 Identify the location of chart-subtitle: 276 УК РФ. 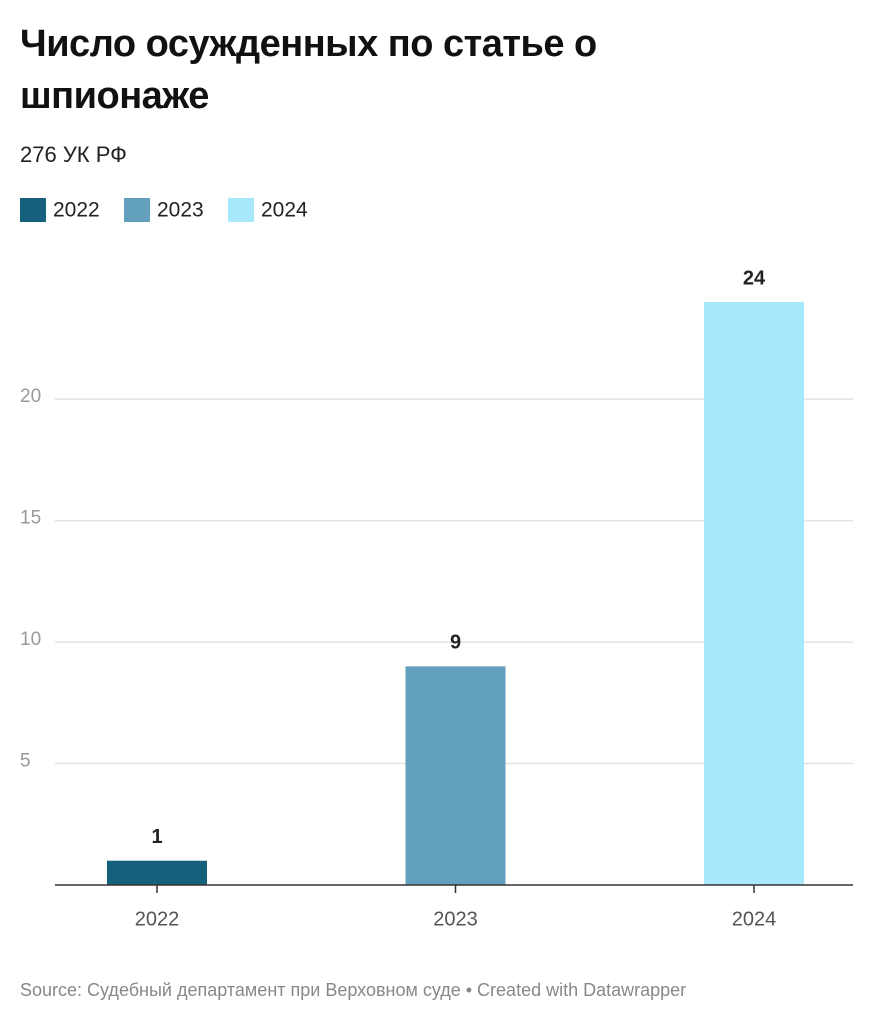
(73, 154).